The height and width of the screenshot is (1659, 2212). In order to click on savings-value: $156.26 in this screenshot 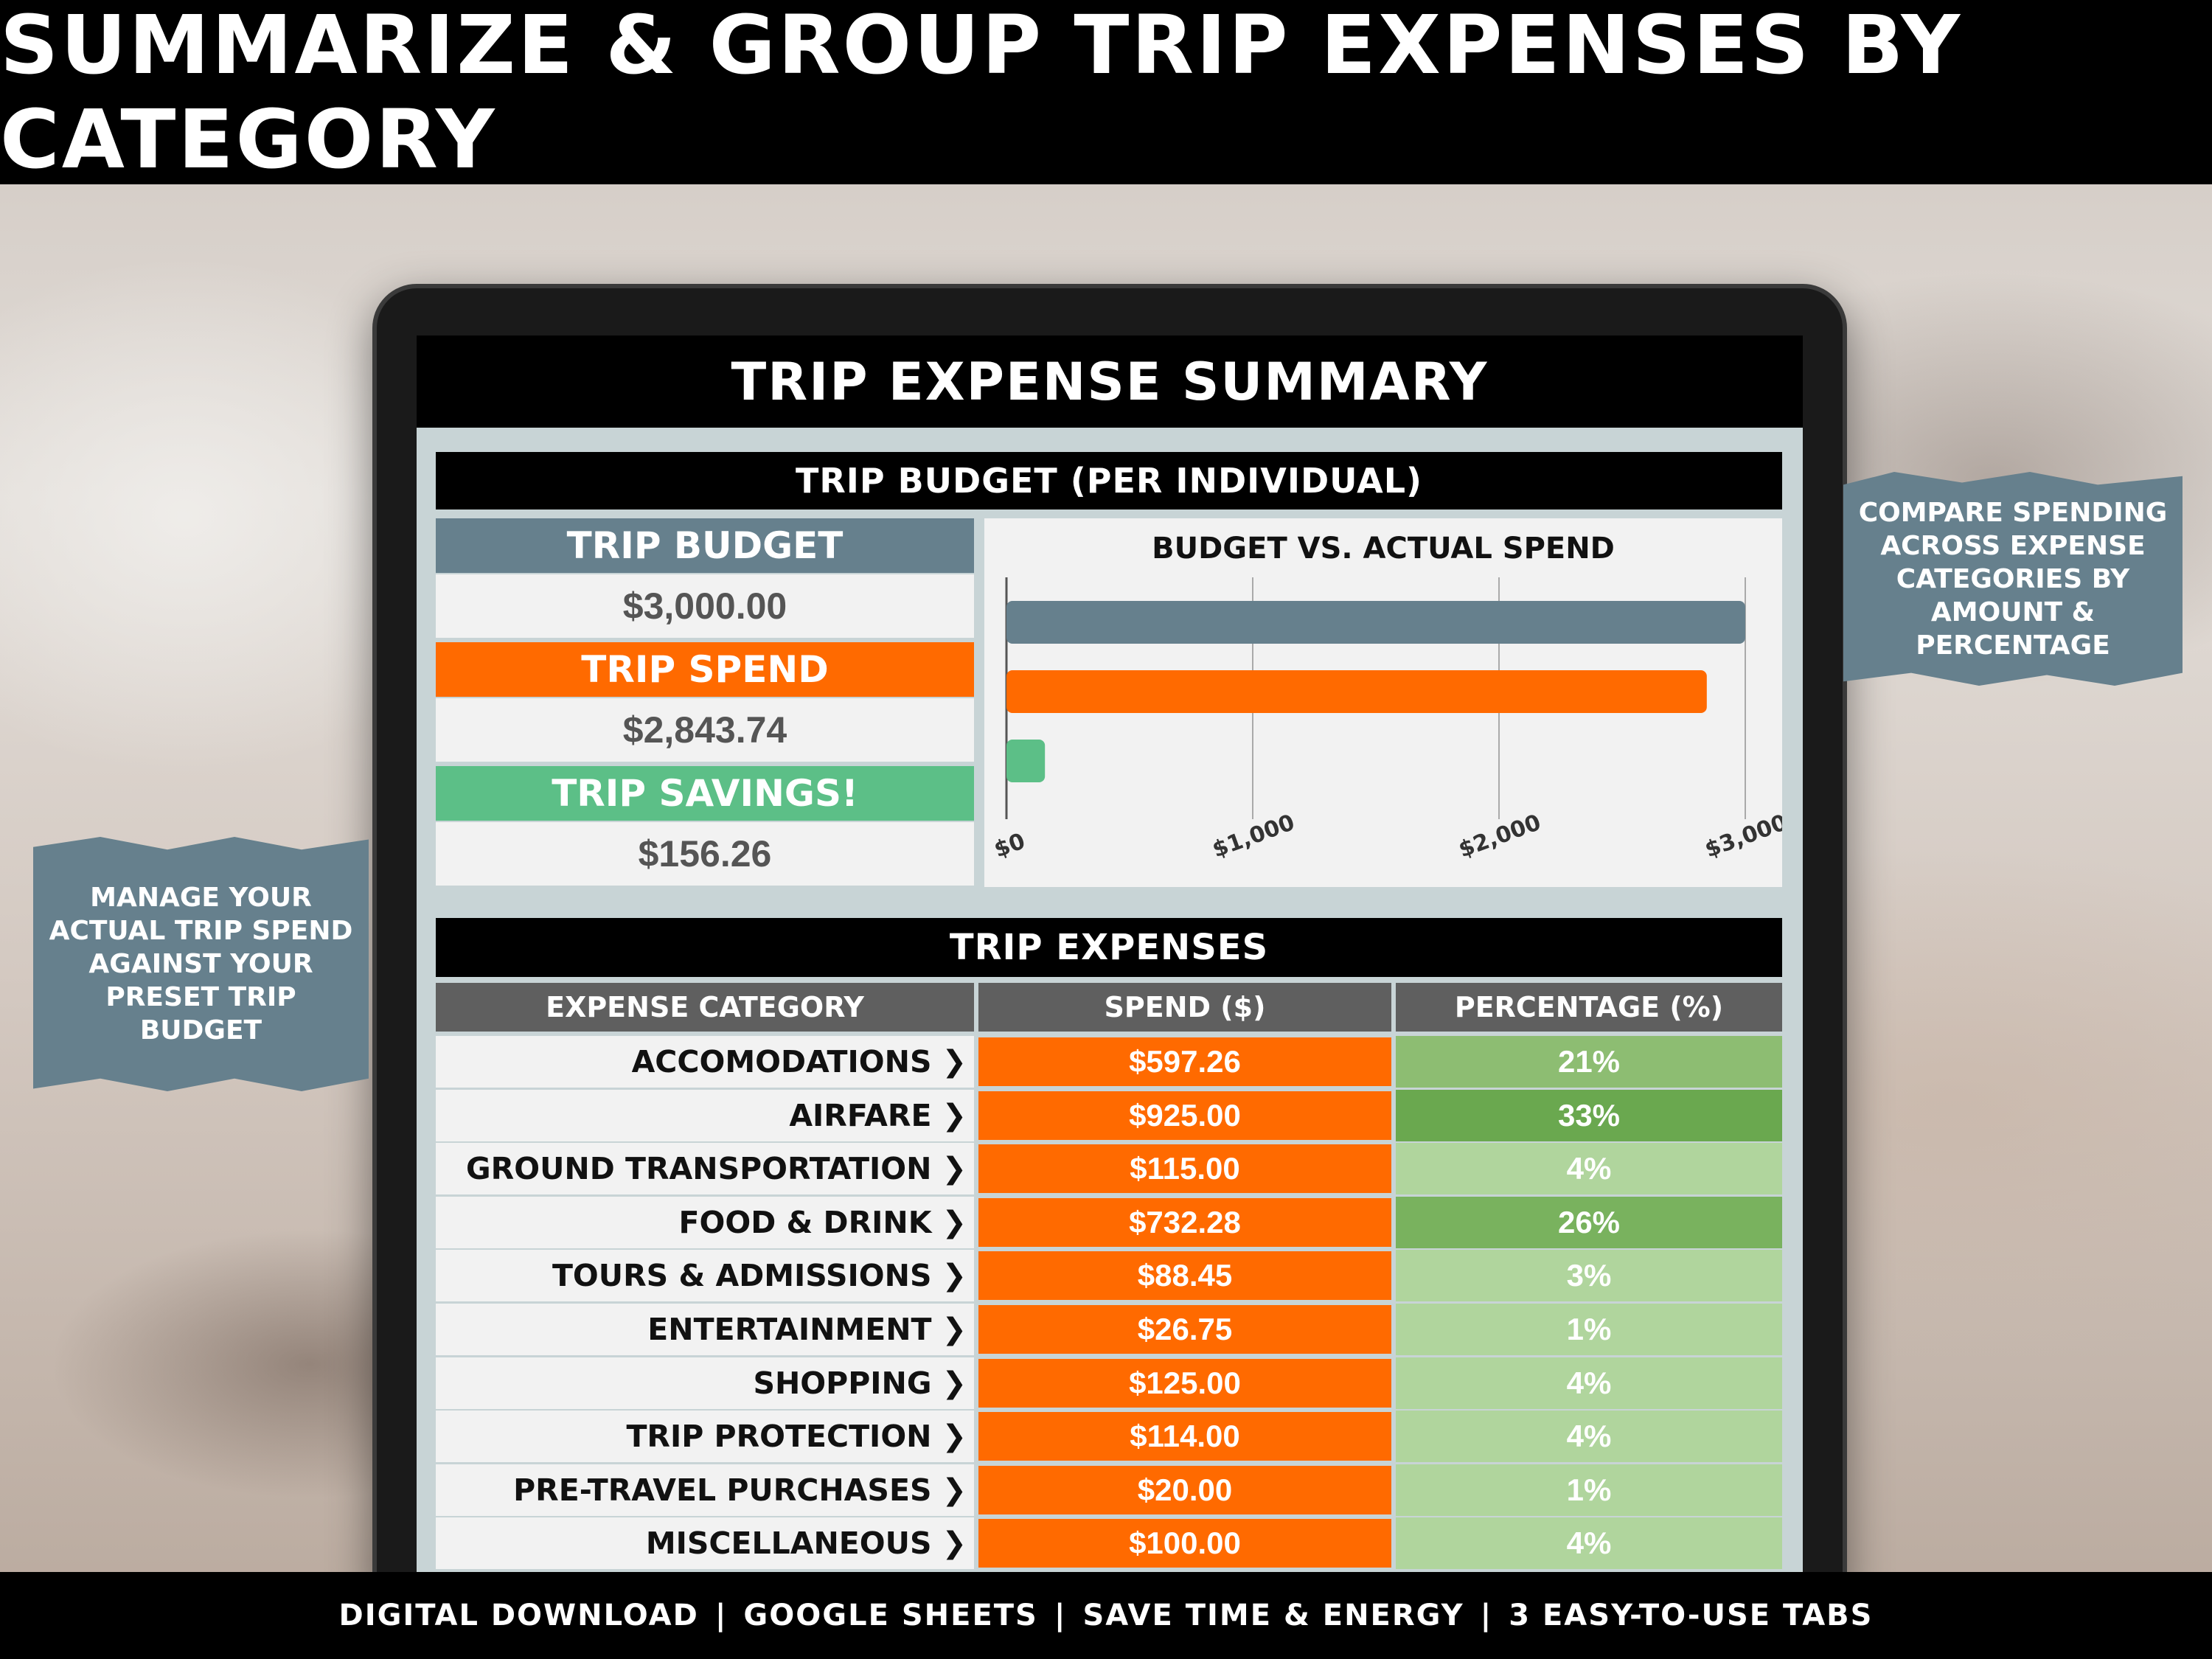, I will do `click(705, 854)`.